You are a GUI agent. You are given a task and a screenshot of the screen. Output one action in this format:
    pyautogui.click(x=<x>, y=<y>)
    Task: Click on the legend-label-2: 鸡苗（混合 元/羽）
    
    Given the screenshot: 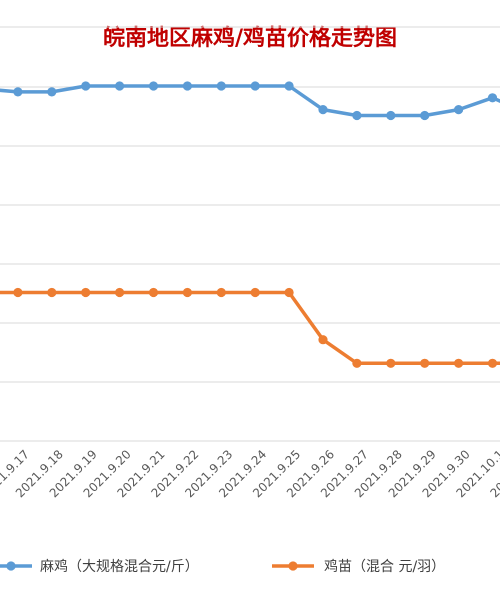 What is the action you would take?
    pyautogui.click(x=384, y=566)
    